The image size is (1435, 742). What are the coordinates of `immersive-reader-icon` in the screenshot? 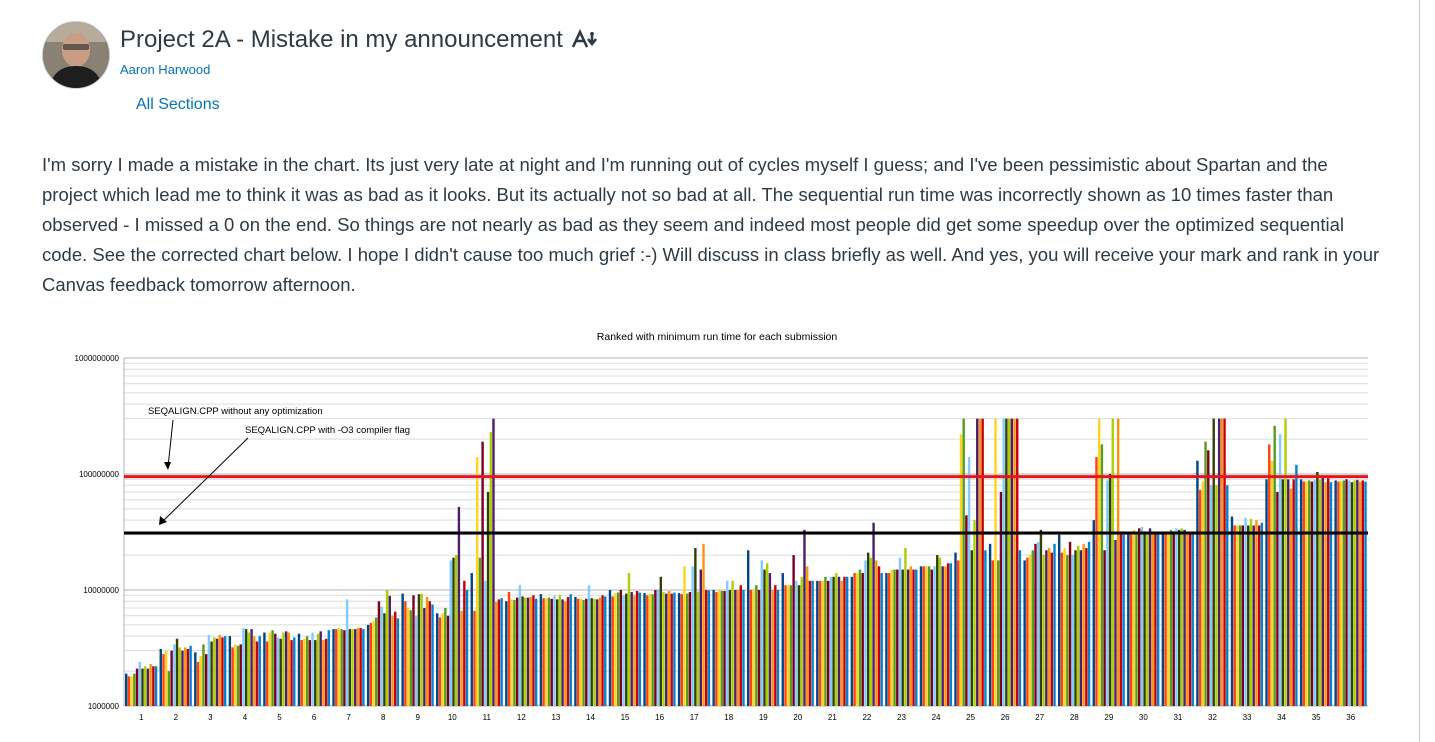 It's located at (586, 39).